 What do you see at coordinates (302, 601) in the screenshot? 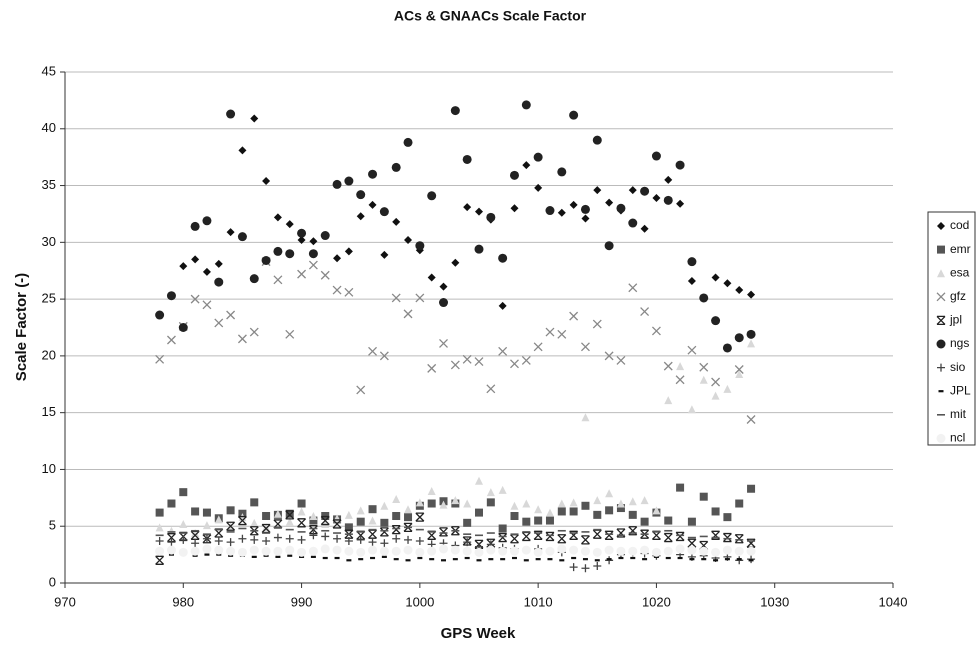
I see `x-tick-label: 990` at bounding box center [302, 601].